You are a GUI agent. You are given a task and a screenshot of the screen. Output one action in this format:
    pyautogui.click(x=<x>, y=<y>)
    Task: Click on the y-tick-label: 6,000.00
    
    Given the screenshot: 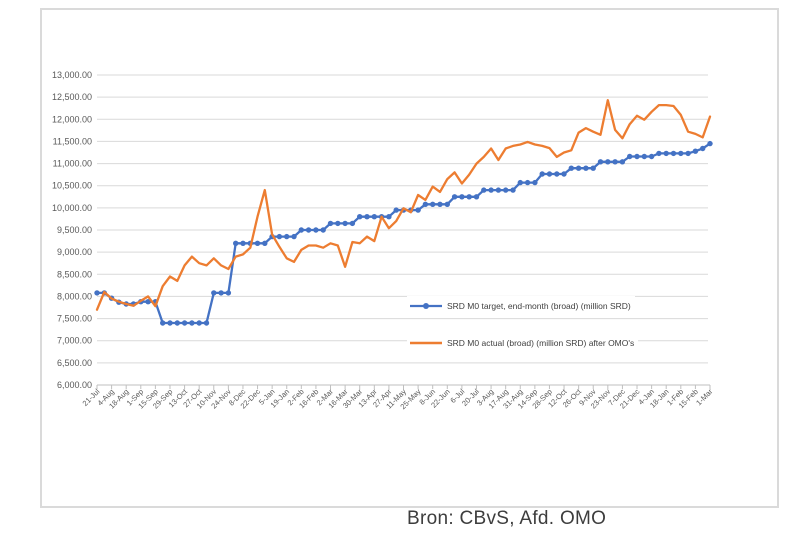 What is the action you would take?
    pyautogui.click(x=74, y=385)
    